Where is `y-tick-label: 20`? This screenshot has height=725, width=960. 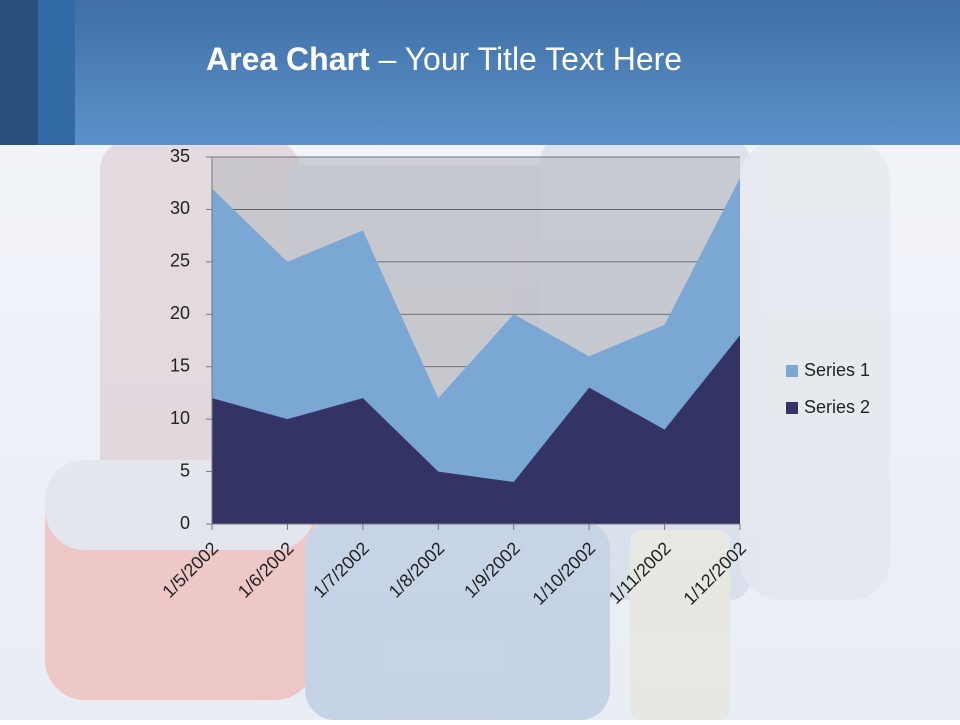
y-tick-label: 20 is located at coordinates (180, 313).